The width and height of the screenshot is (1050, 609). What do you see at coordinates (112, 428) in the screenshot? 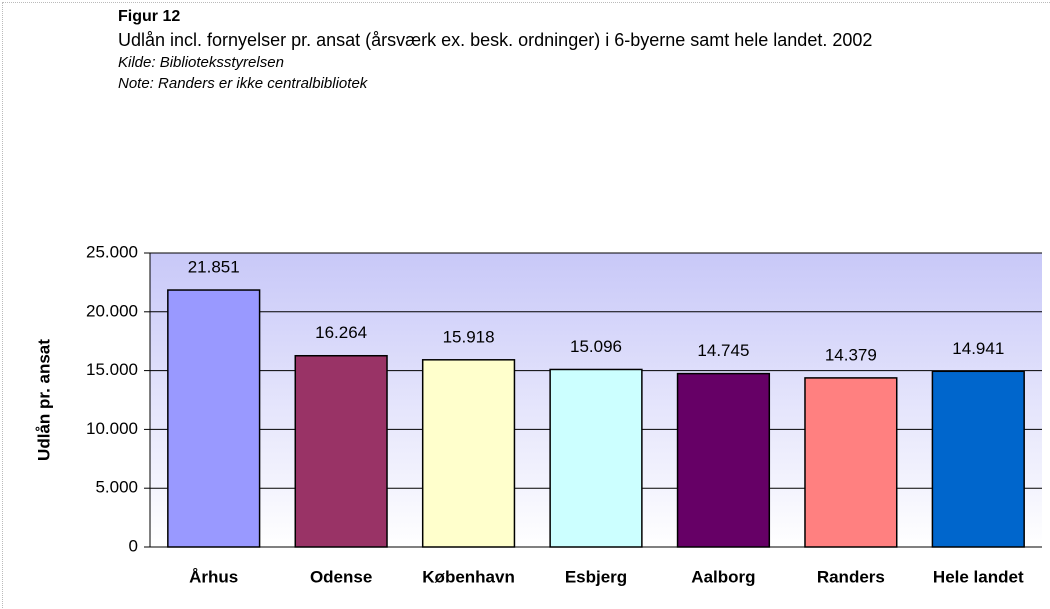
I see `y-tick-label: 10.000` at bounding box center [112, 428].